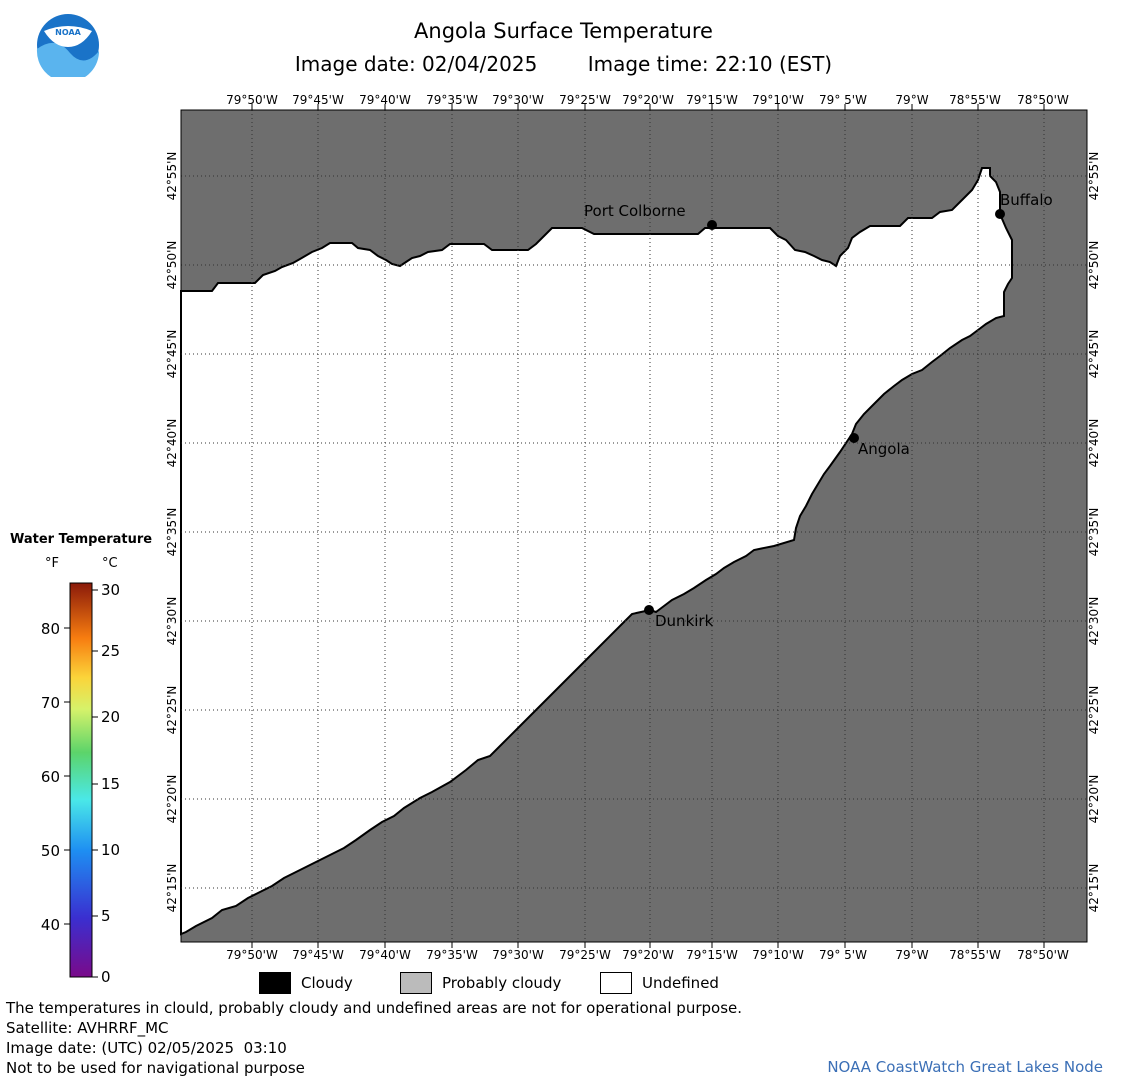 The height and width of the screenshot is (1084, 1127). I want to click on image-date: Image date: 02/04/2025, so click(416, 64).